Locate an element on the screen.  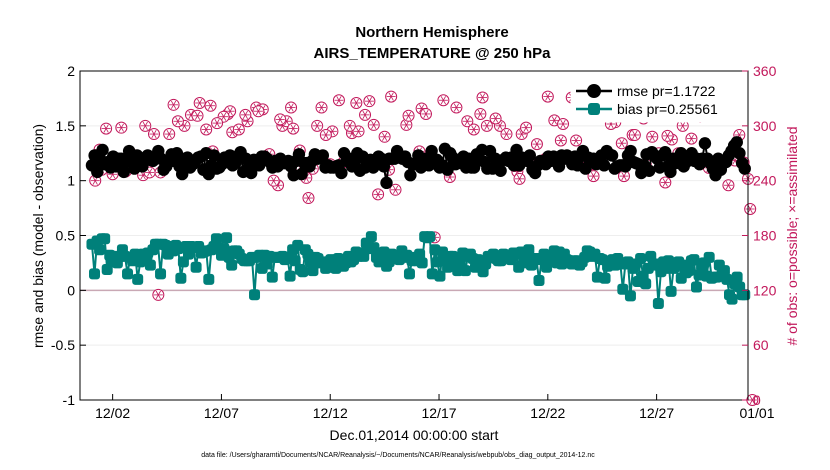
y2-tick-label: 120 is located at coordinates (765, 290).